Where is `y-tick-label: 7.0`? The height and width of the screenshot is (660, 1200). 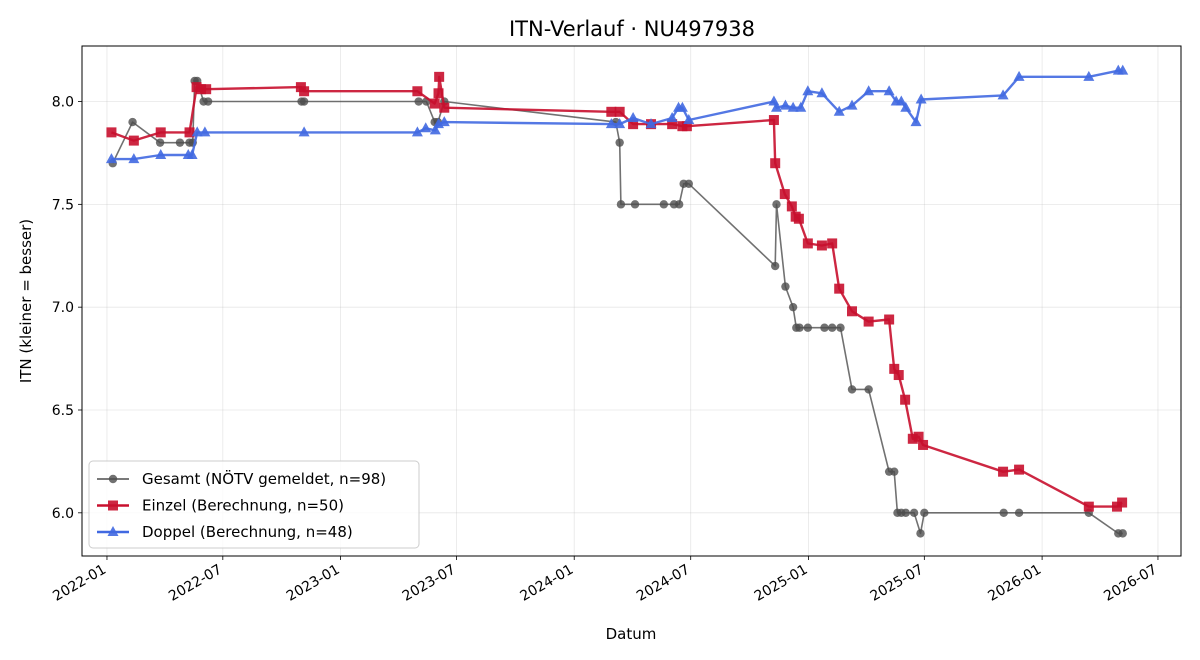 y-tick-label: 7.0 is located at coordinates (63, 308).